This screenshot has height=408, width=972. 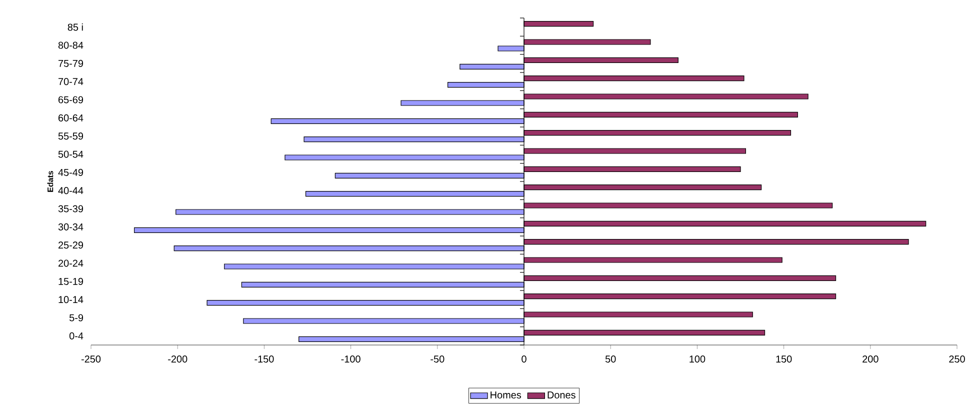 What do you see at coordinates (71, 245) in the screenshot?
I see `y-tick-label: 25-29` at bounding box center [71, 245].